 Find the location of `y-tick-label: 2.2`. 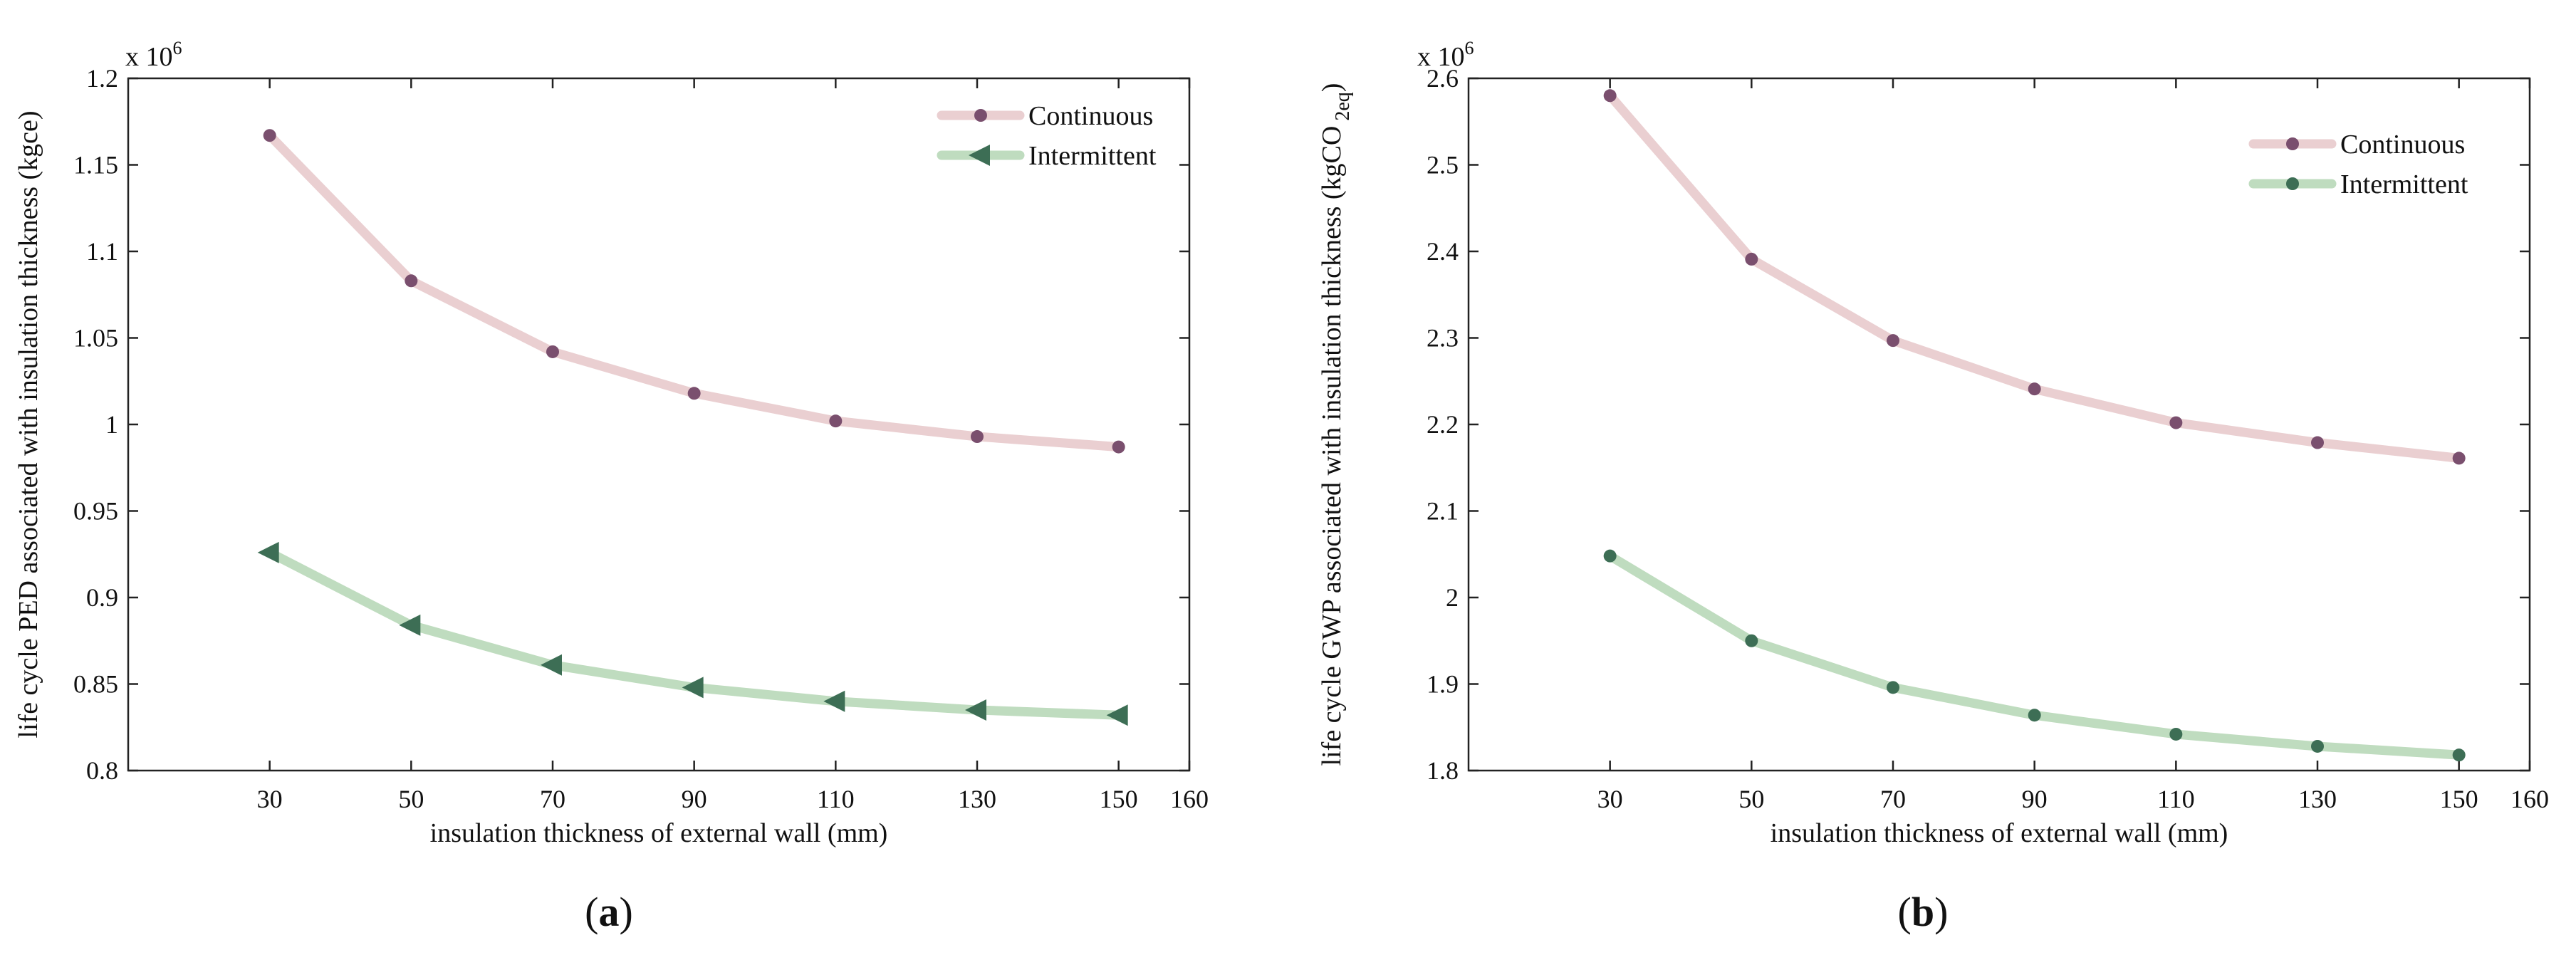

y-tick-label: 2.2 is located at coordinates (1443, 424).